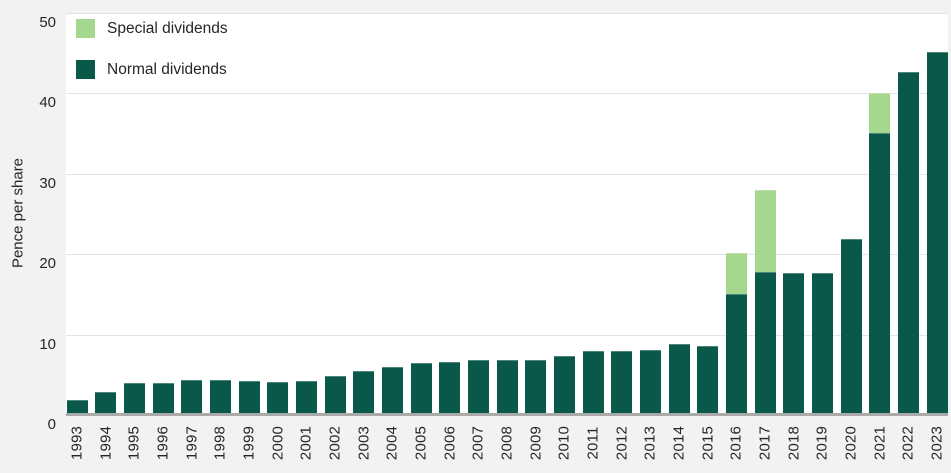 The height and width of the screenshot is (473, 951). Describe the element at coordinates (564, 443) in the screenshot. I see `x-tick-label-2010: 2010` at that location.